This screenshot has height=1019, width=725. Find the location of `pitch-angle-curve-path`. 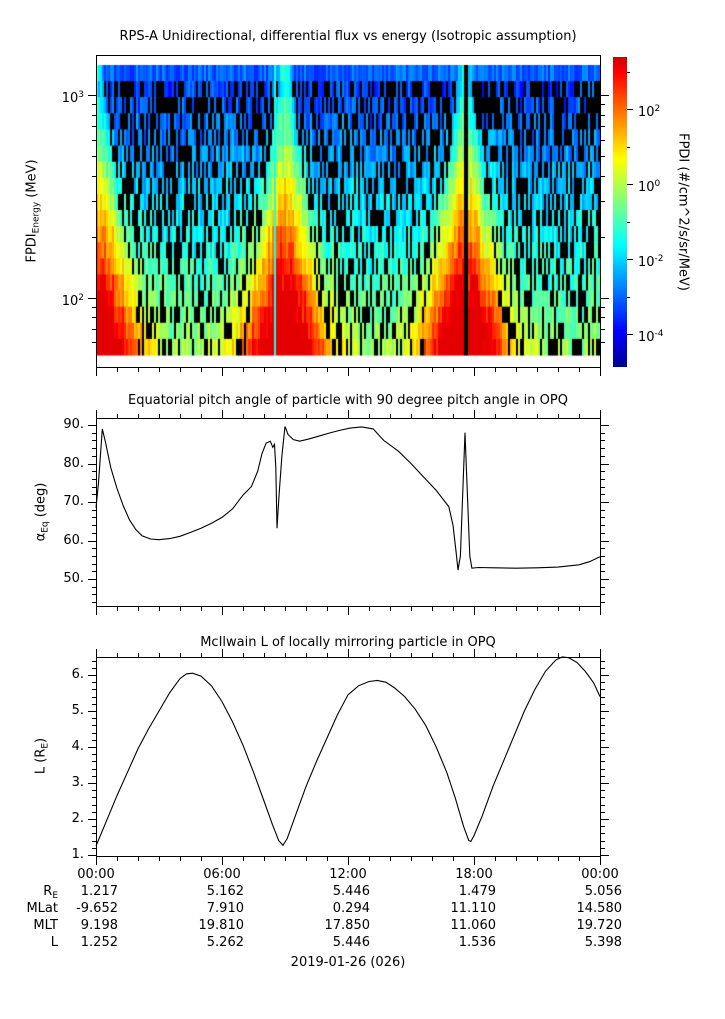

pitch-angle-curve-path is located at coordinates (348, 498).